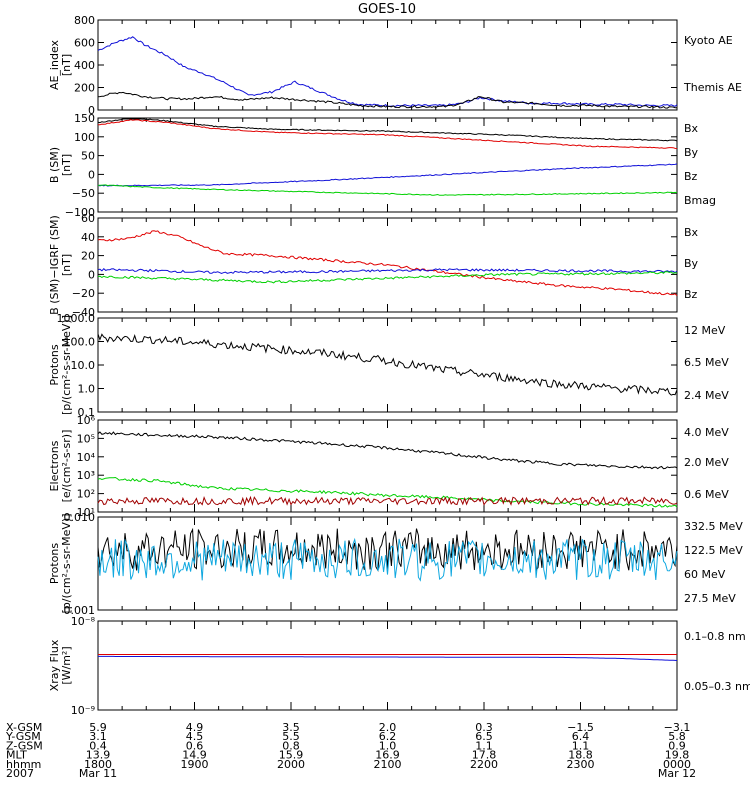 The height and width of the screenshot is (800, 750). Describe the element at coordinates (713, 550) in the screenshot. I see `legend-label: 122.5 MeV` at that location.